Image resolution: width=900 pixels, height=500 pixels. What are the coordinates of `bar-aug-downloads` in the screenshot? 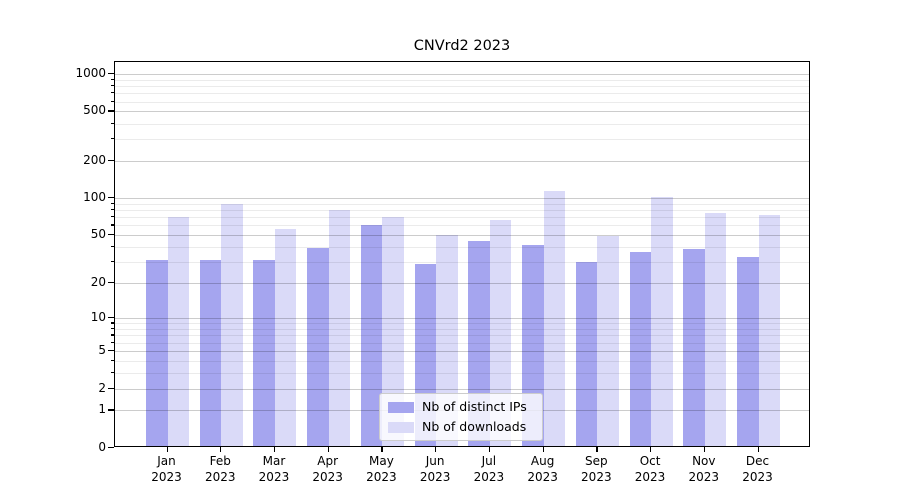 It's located at (554, 318).